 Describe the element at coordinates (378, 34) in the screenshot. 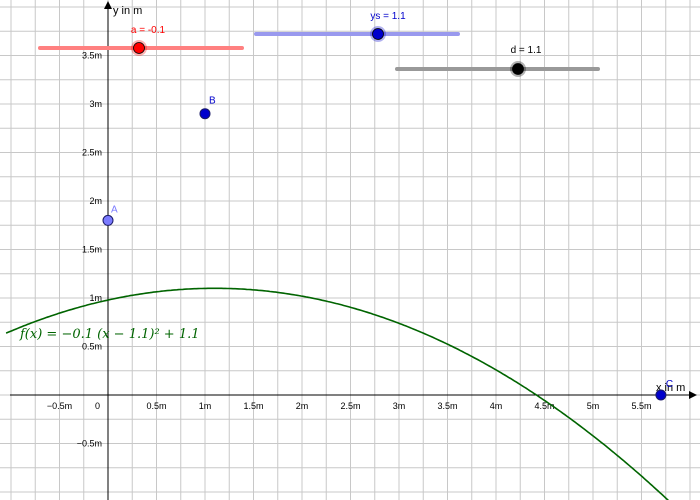

I see `slider-ys-knob` at that location.